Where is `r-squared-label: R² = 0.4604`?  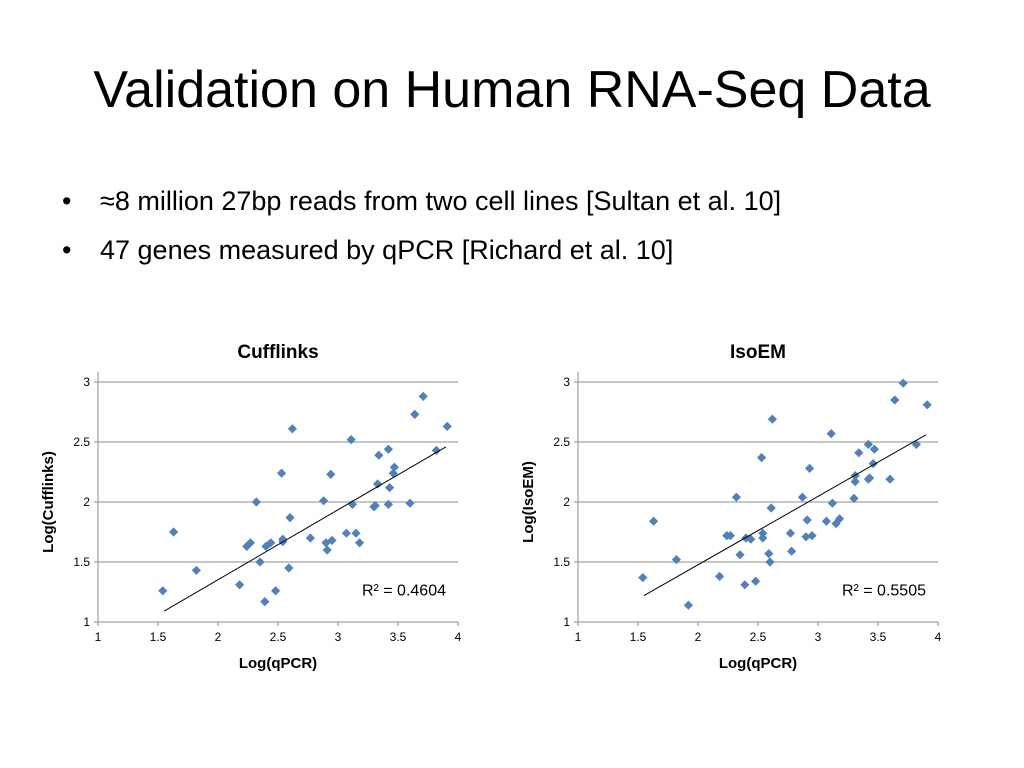 r-squared-label: R² = 0.4604 is located at coordinates (404, 591).